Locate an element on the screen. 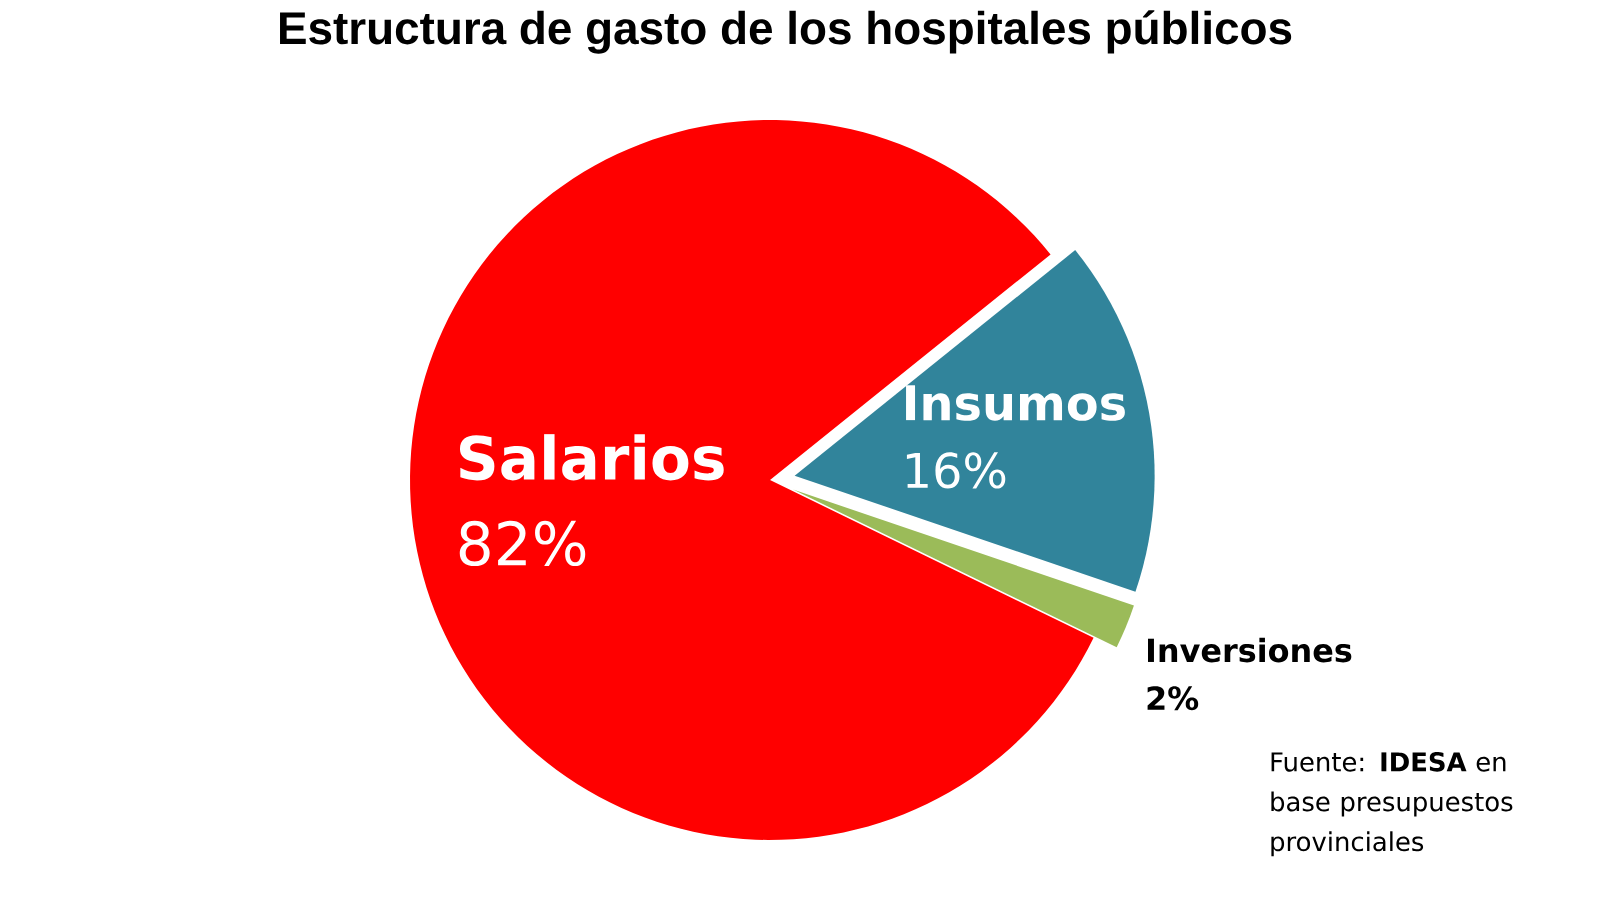 The image size is (1600, 900). data-label: 82% is located at coordinates (522, 543).